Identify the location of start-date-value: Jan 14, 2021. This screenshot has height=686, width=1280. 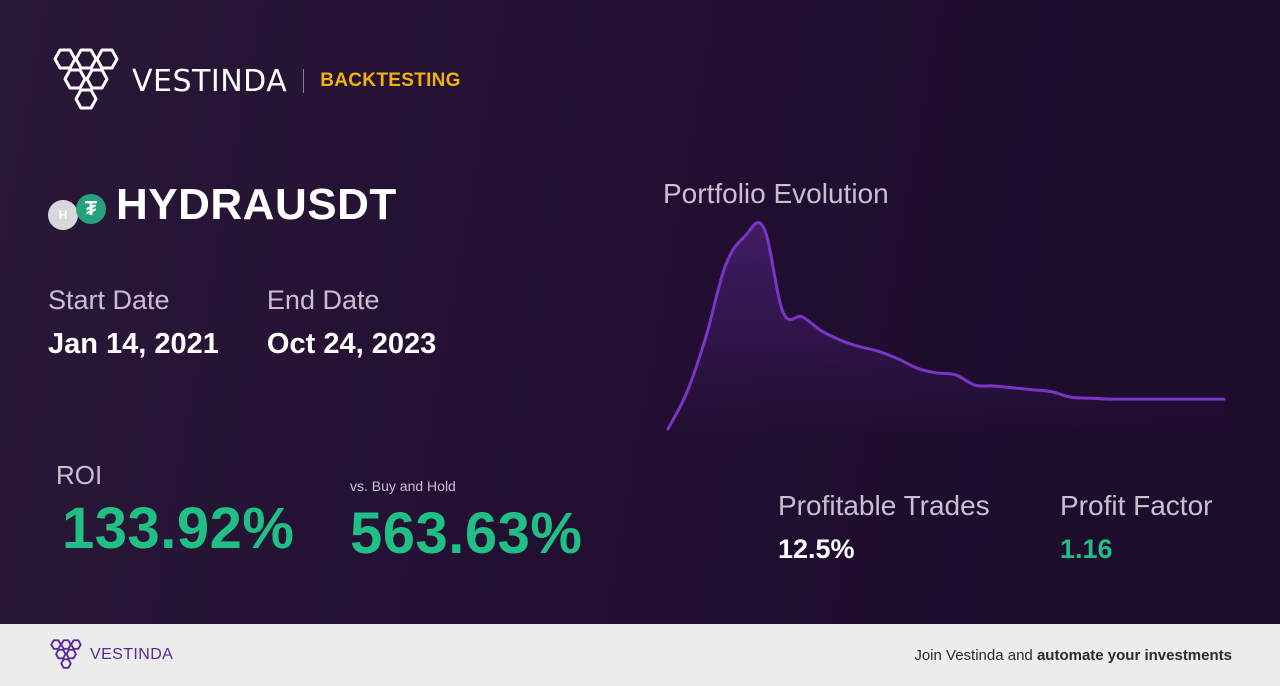
(133, 344).